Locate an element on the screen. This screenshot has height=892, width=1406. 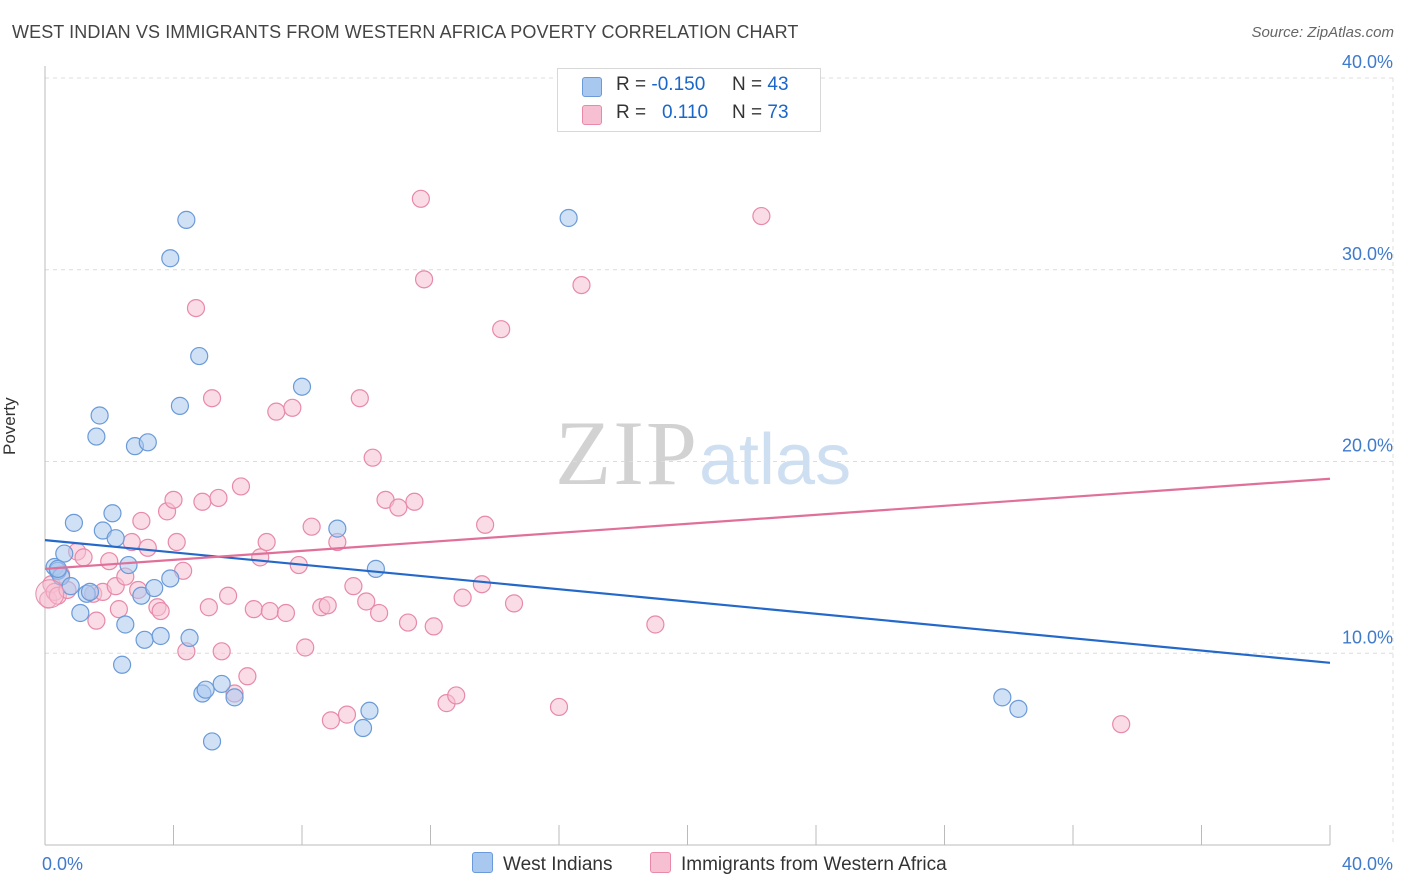
legend-item-west-indians: West Indians is located at coordinates (542, 864).